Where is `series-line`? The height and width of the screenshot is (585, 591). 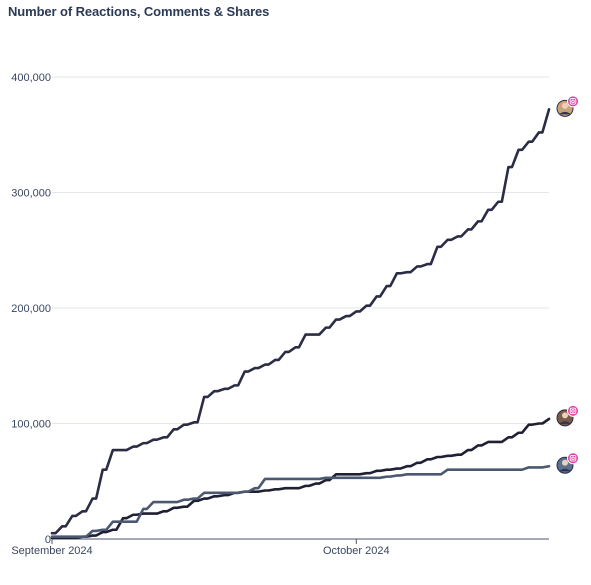 series-line is located at coordinates (300, 501).